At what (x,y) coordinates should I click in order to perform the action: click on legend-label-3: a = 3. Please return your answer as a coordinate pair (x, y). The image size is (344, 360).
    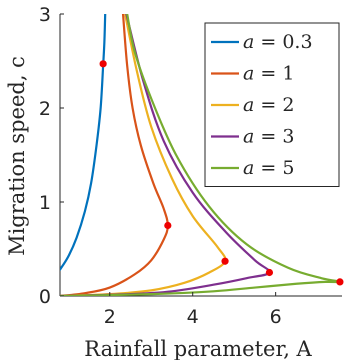
    Looking at the image, I should click on (268, 137).